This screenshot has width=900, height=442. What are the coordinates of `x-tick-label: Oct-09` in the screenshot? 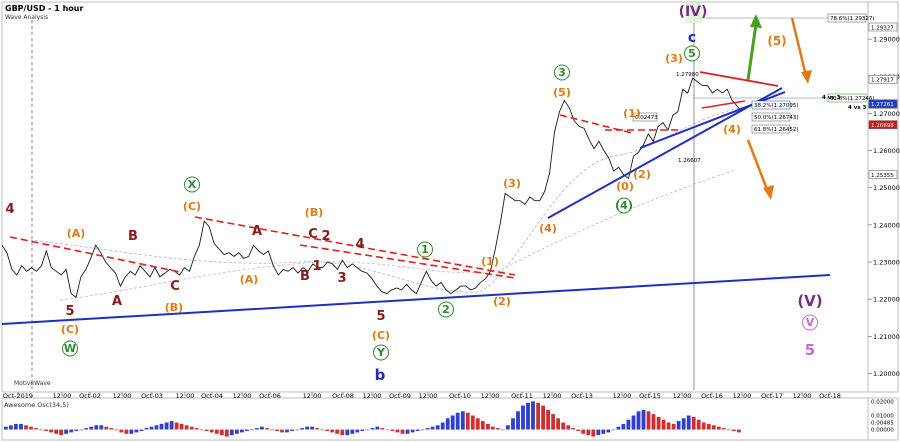 It's located at (400, 396).